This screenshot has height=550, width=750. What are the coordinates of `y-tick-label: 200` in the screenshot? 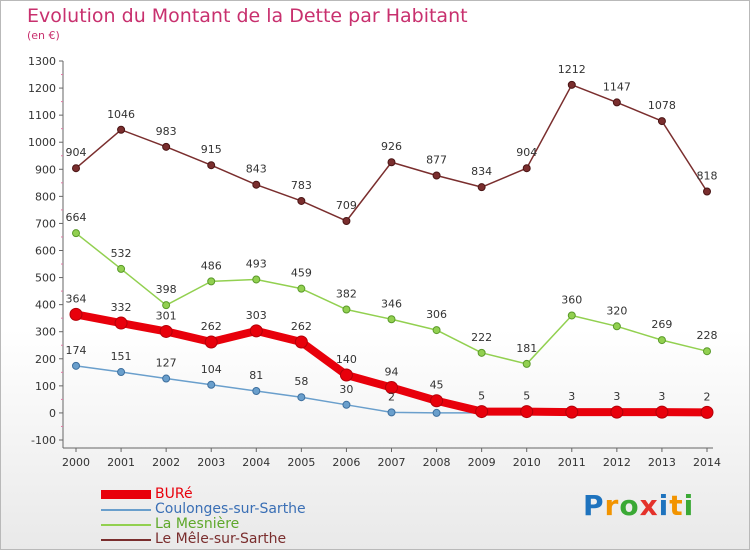 It's located at (45, 359).